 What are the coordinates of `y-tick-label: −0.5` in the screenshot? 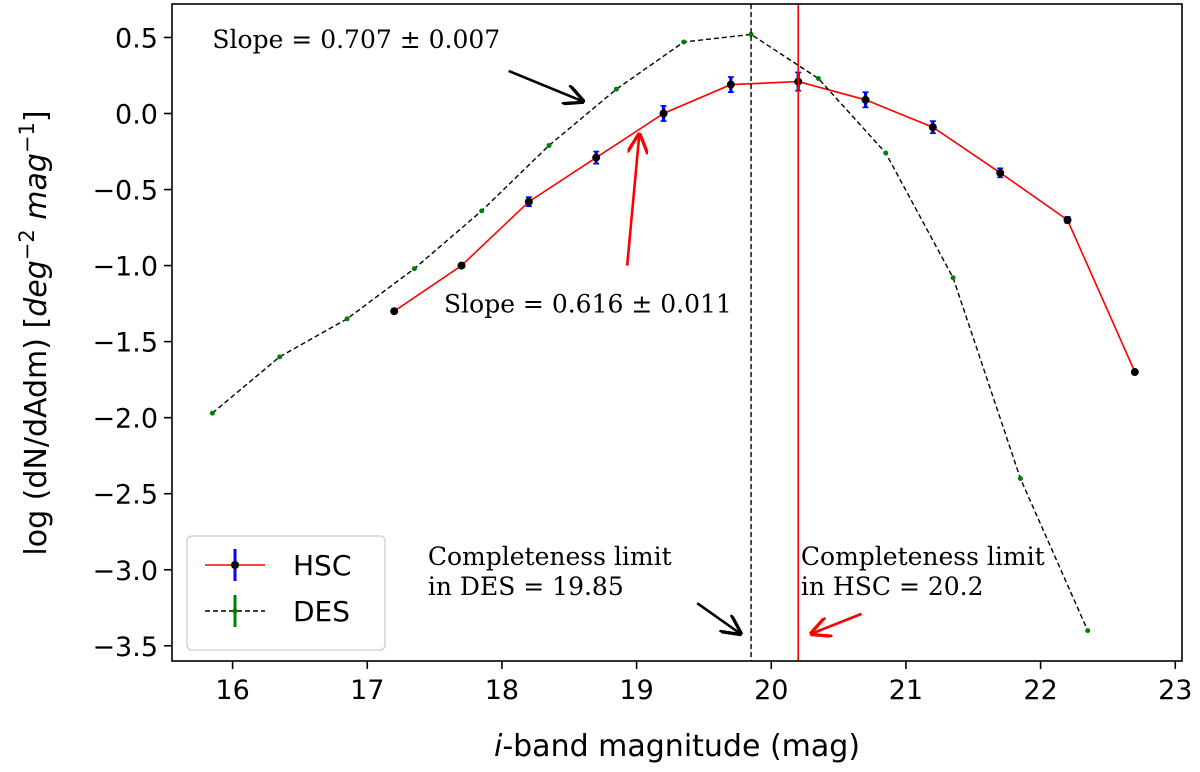 It's located at (125, 191).